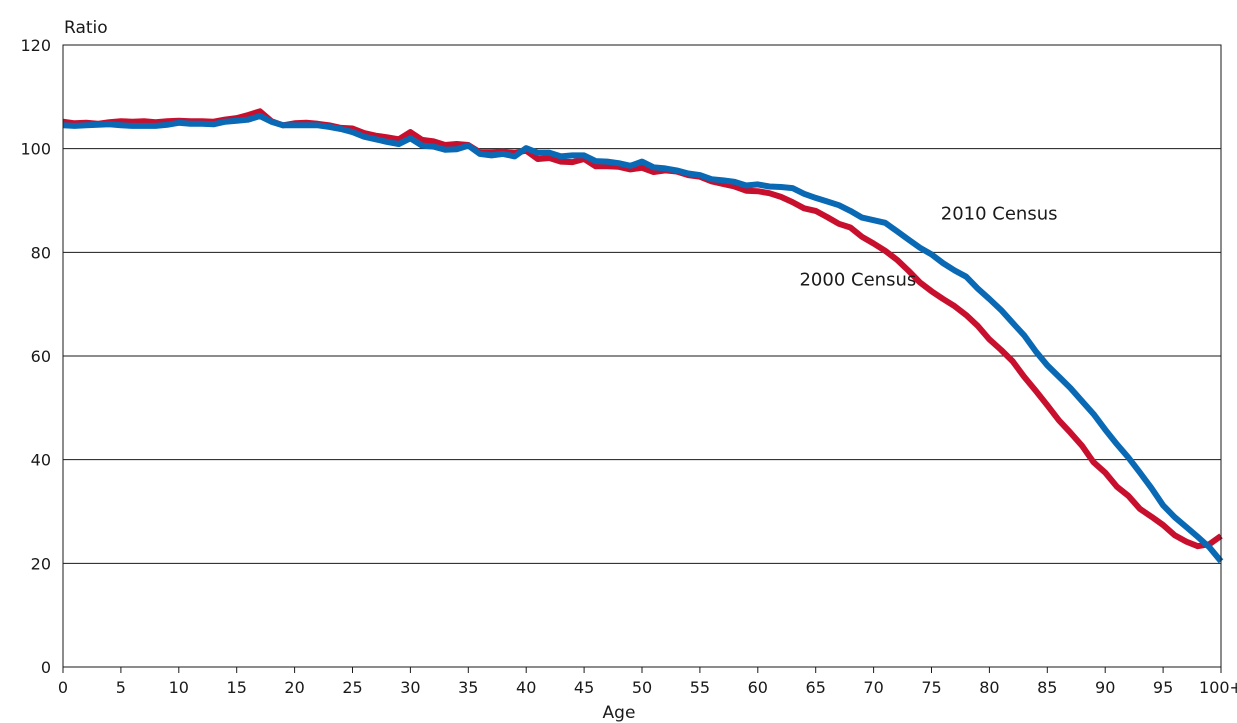 This screenshot has height=723, width=1237. Describe the element at coordinates (410, 687) in the screenshot. I see `x-tick-label: 30` at that location.